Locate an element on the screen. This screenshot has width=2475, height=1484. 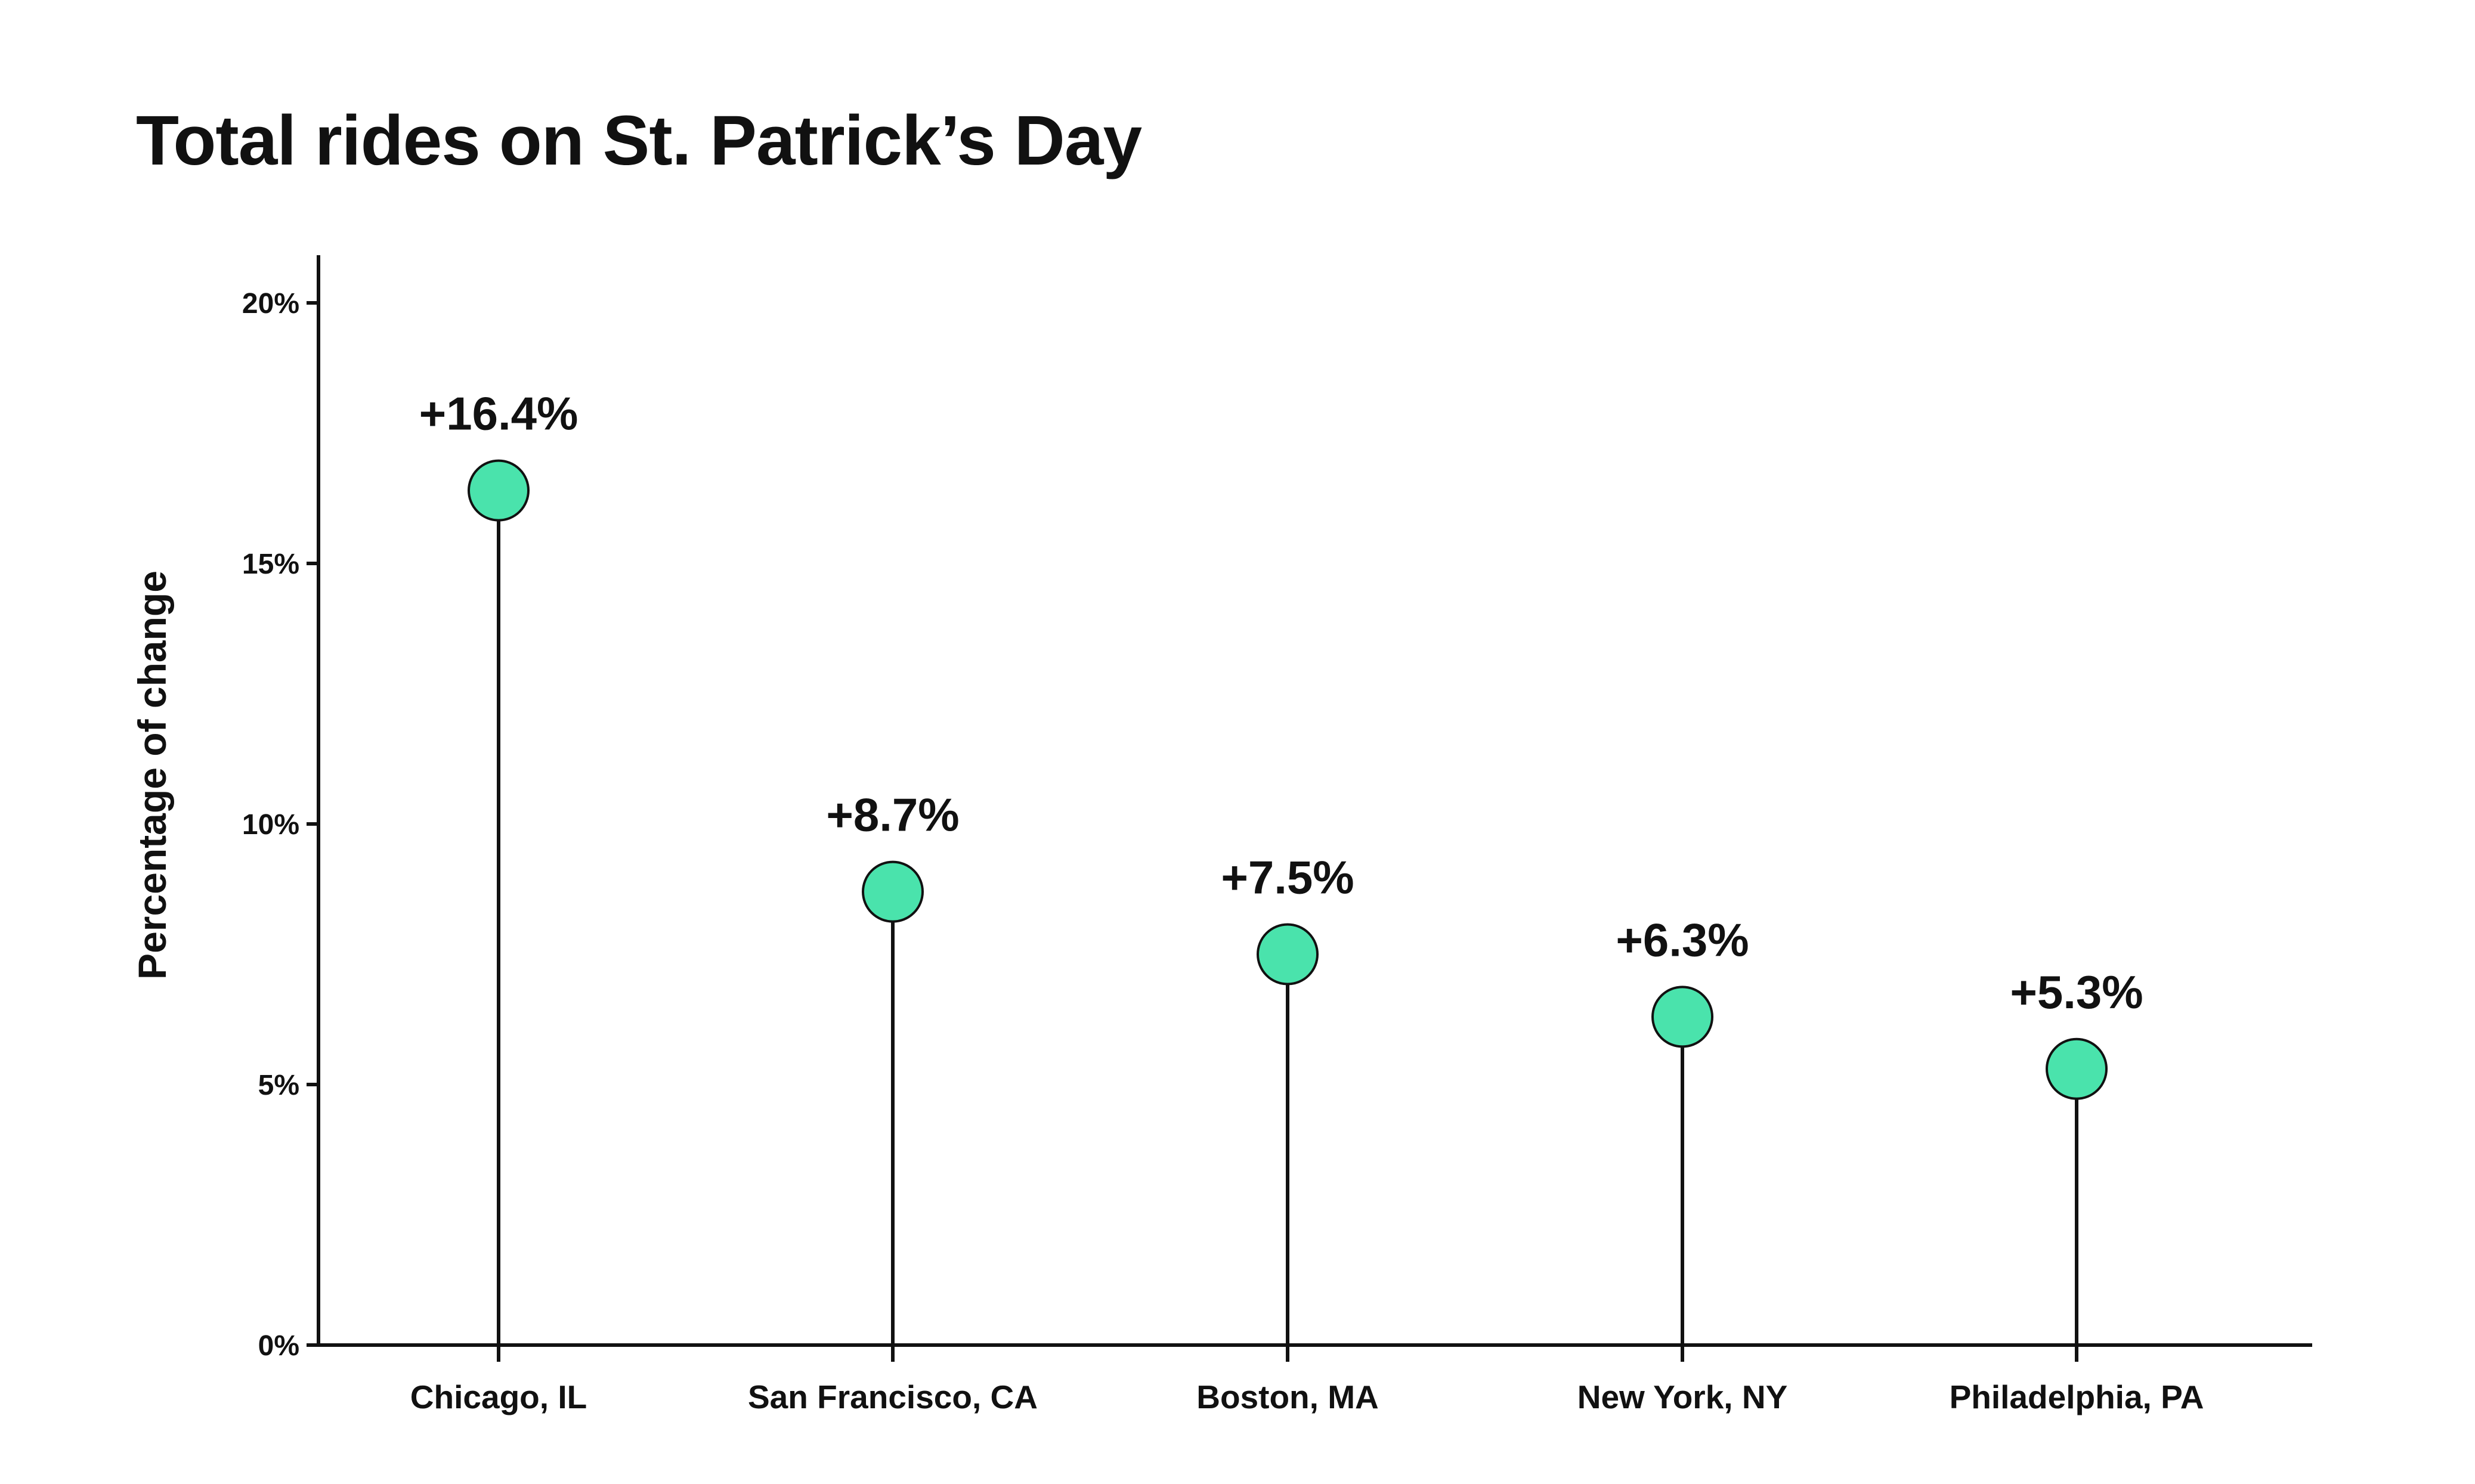
y-tick-label: 0% is located at coordinates (278, 1346).